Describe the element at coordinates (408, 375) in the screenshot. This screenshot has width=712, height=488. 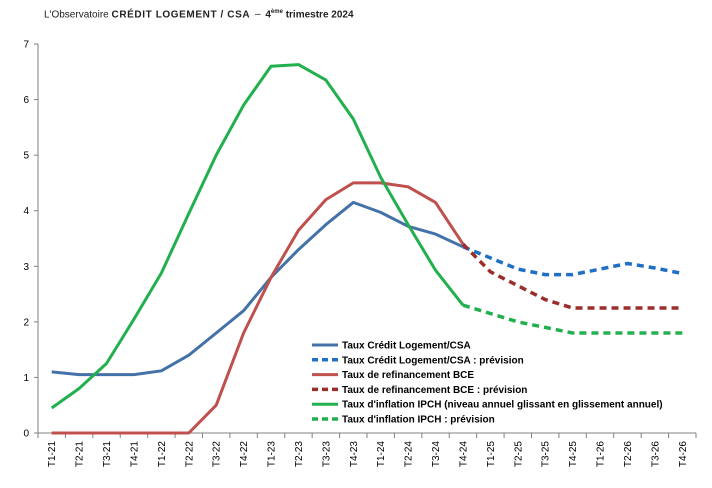
I see `legend-label-3: Taux de refinancement BCE` at that location.